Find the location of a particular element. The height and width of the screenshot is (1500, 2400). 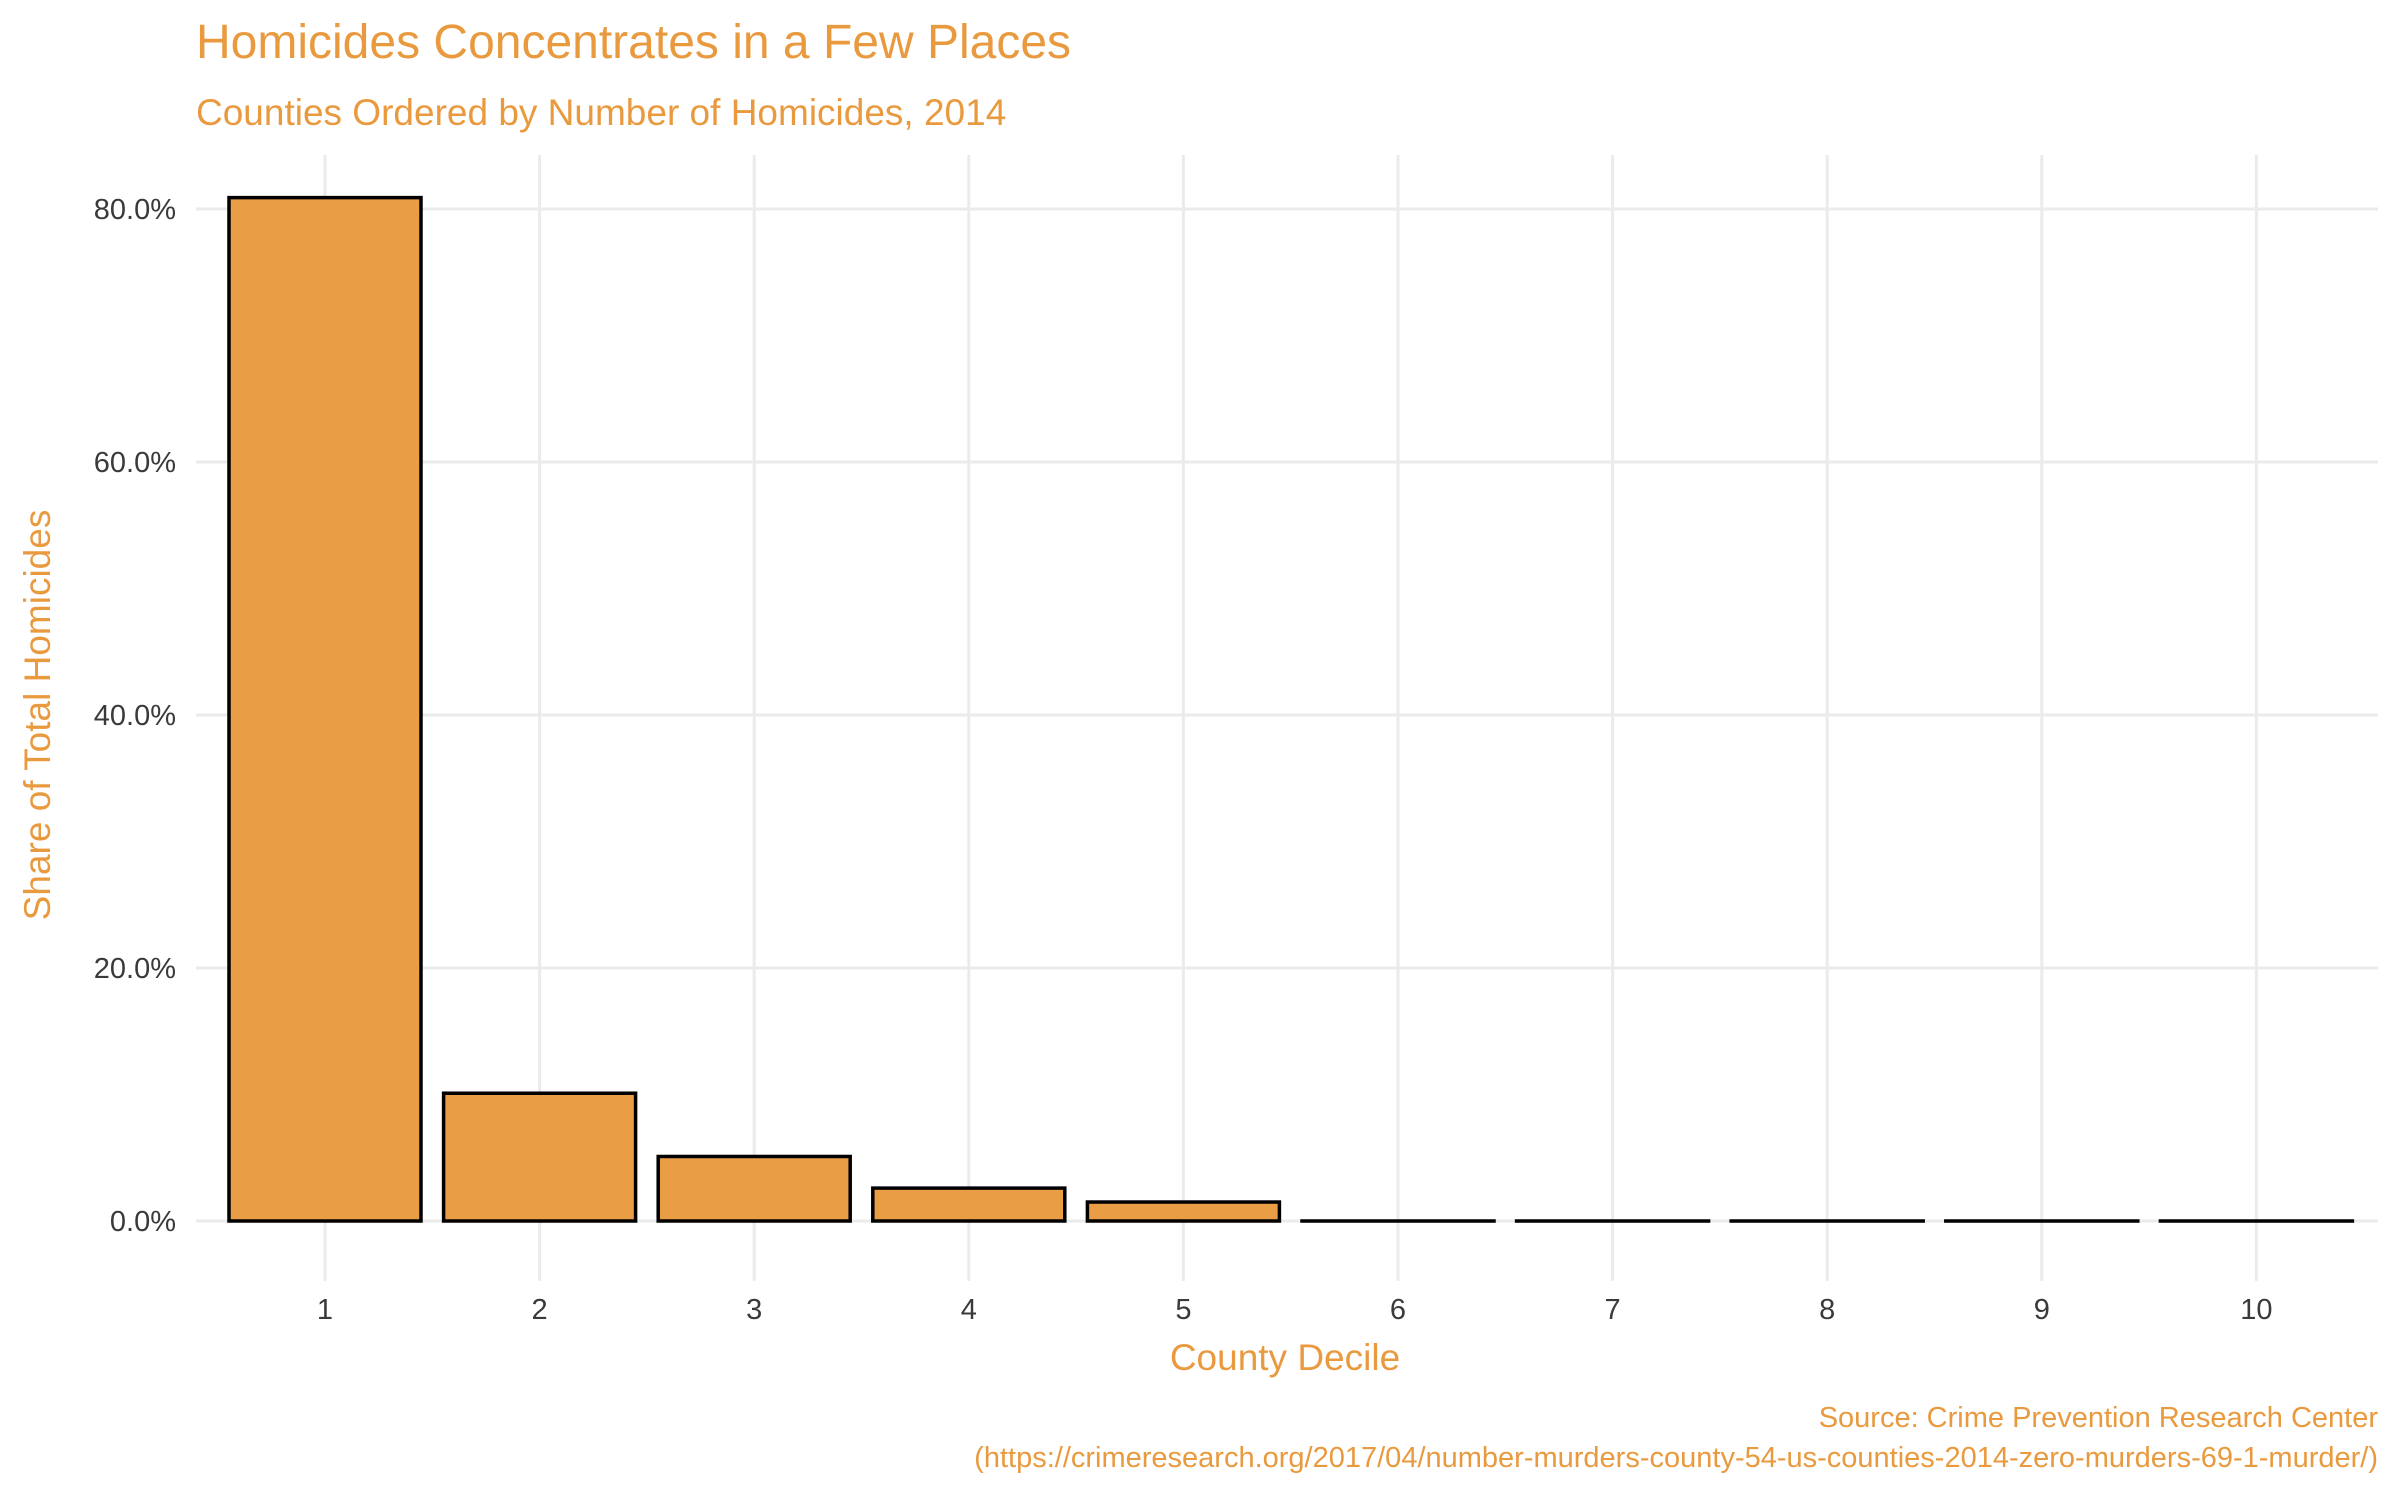

y-axis-title: Share of Total Homicides is located at coordinates (37, 715).